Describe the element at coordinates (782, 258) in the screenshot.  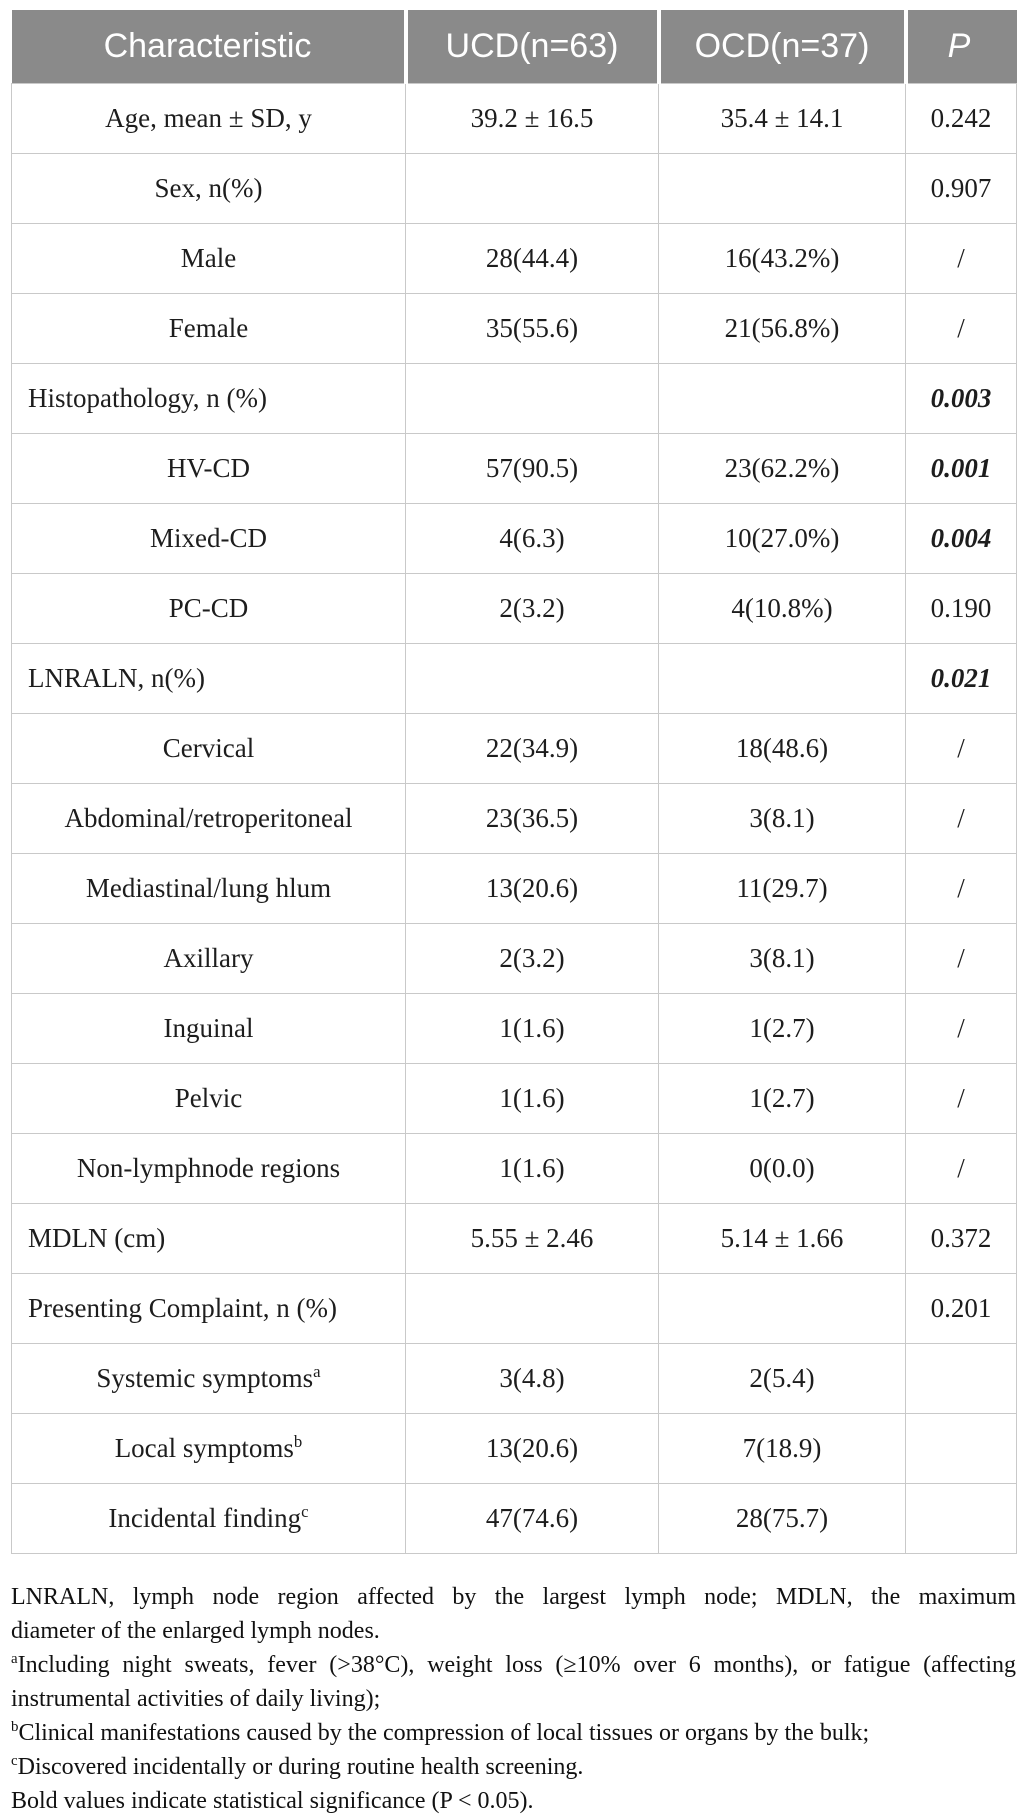
I see `ocd-value: 16(43.2%)` at that location.